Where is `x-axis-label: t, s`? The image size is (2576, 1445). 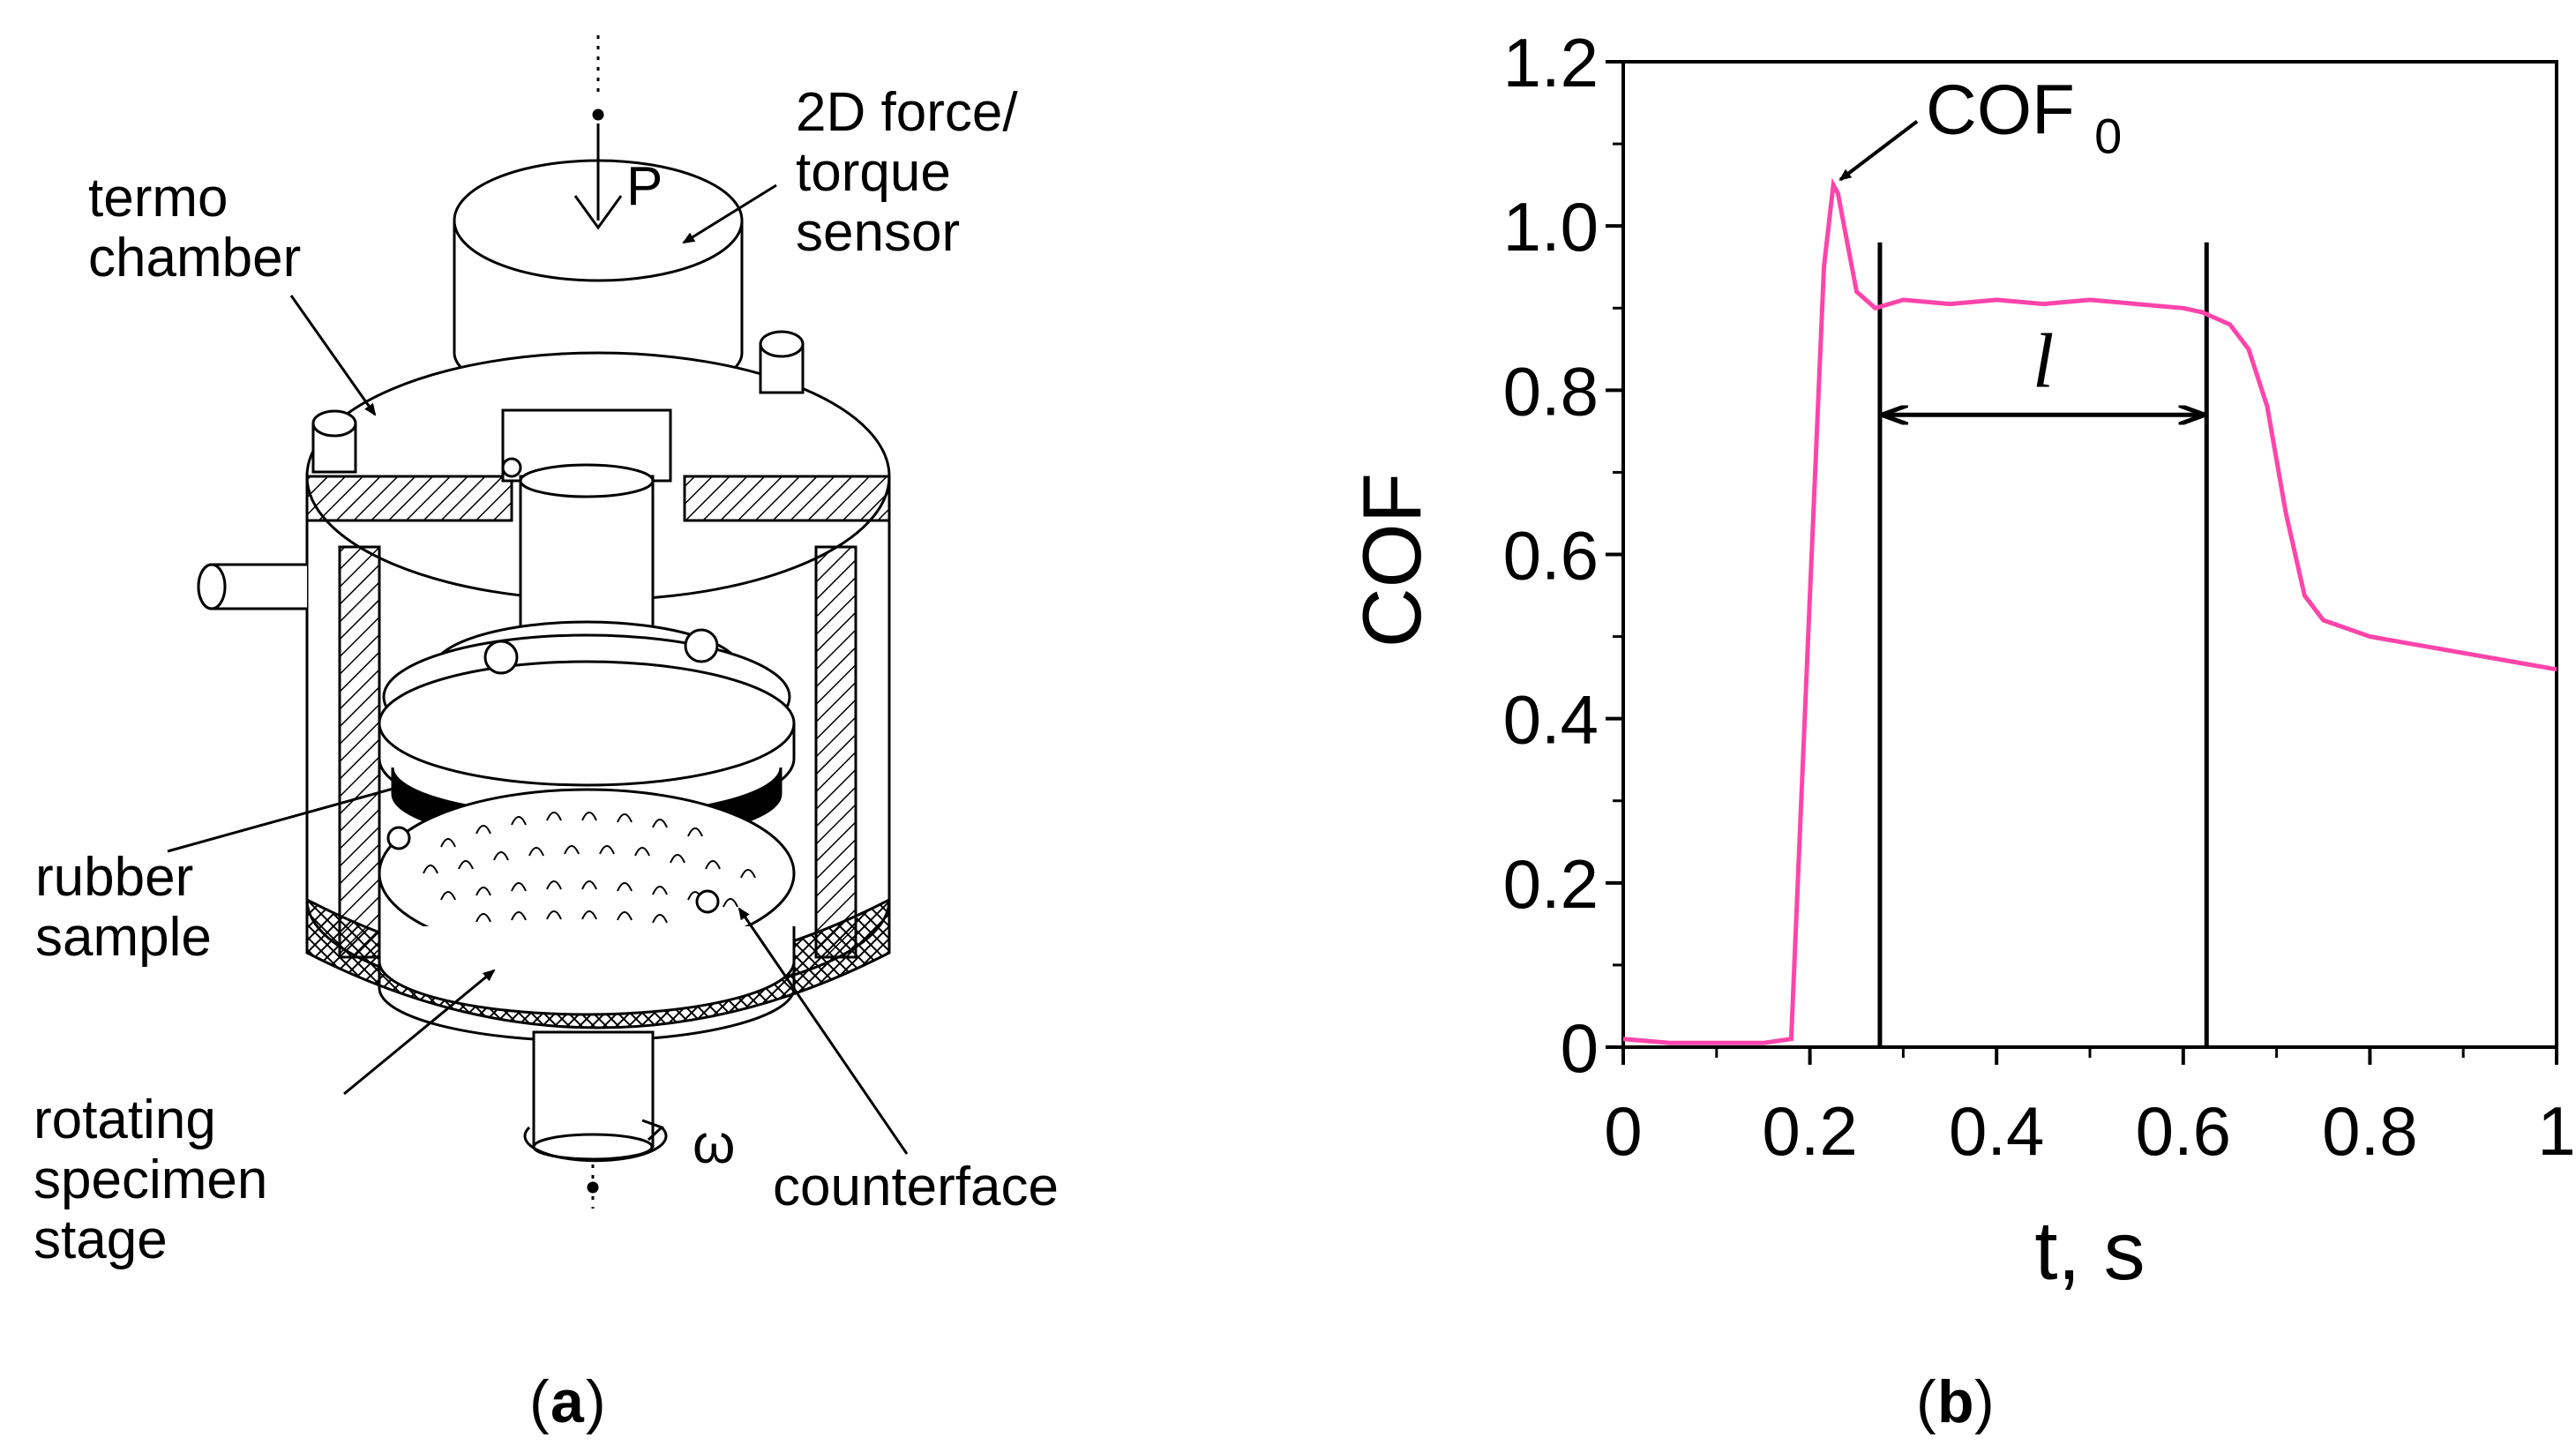
x-axis-label: t, s is located at coordinates (2090, 1250).